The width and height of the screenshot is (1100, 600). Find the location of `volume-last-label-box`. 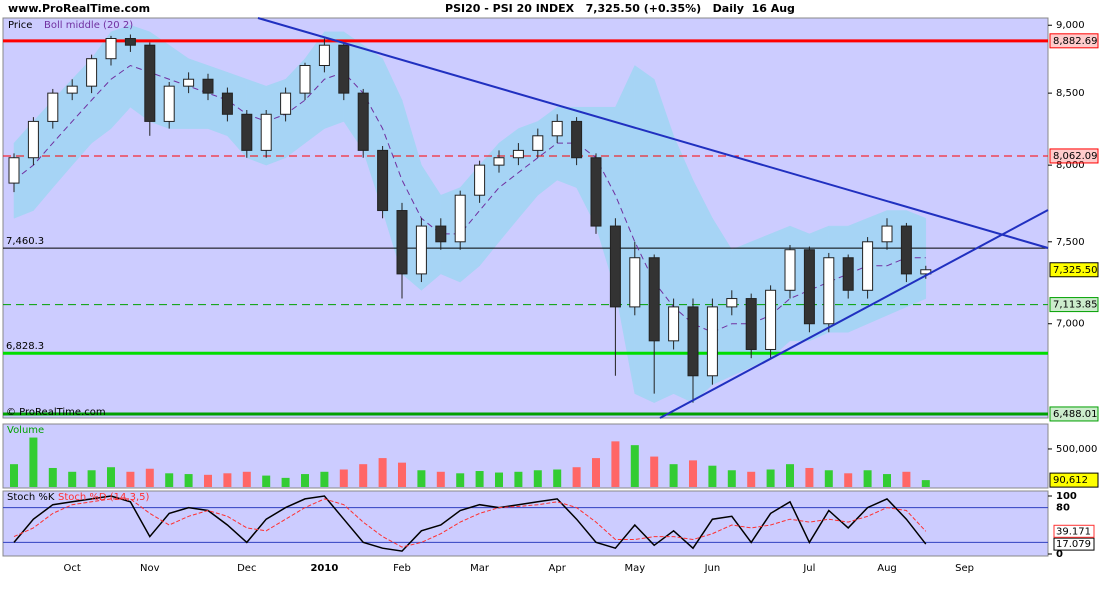

volume-last-label-box is located at coordinates (1074, 480).